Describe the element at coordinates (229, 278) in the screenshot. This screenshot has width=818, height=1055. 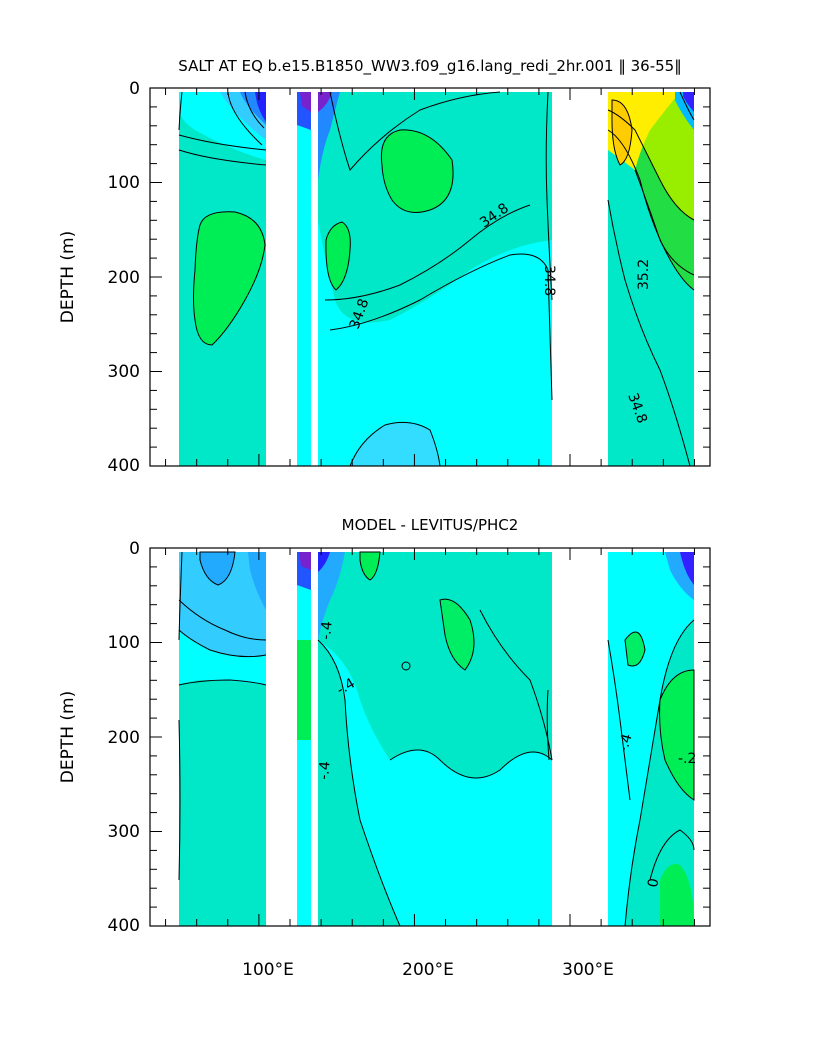
I see `top-indian-high-blob` at that location.